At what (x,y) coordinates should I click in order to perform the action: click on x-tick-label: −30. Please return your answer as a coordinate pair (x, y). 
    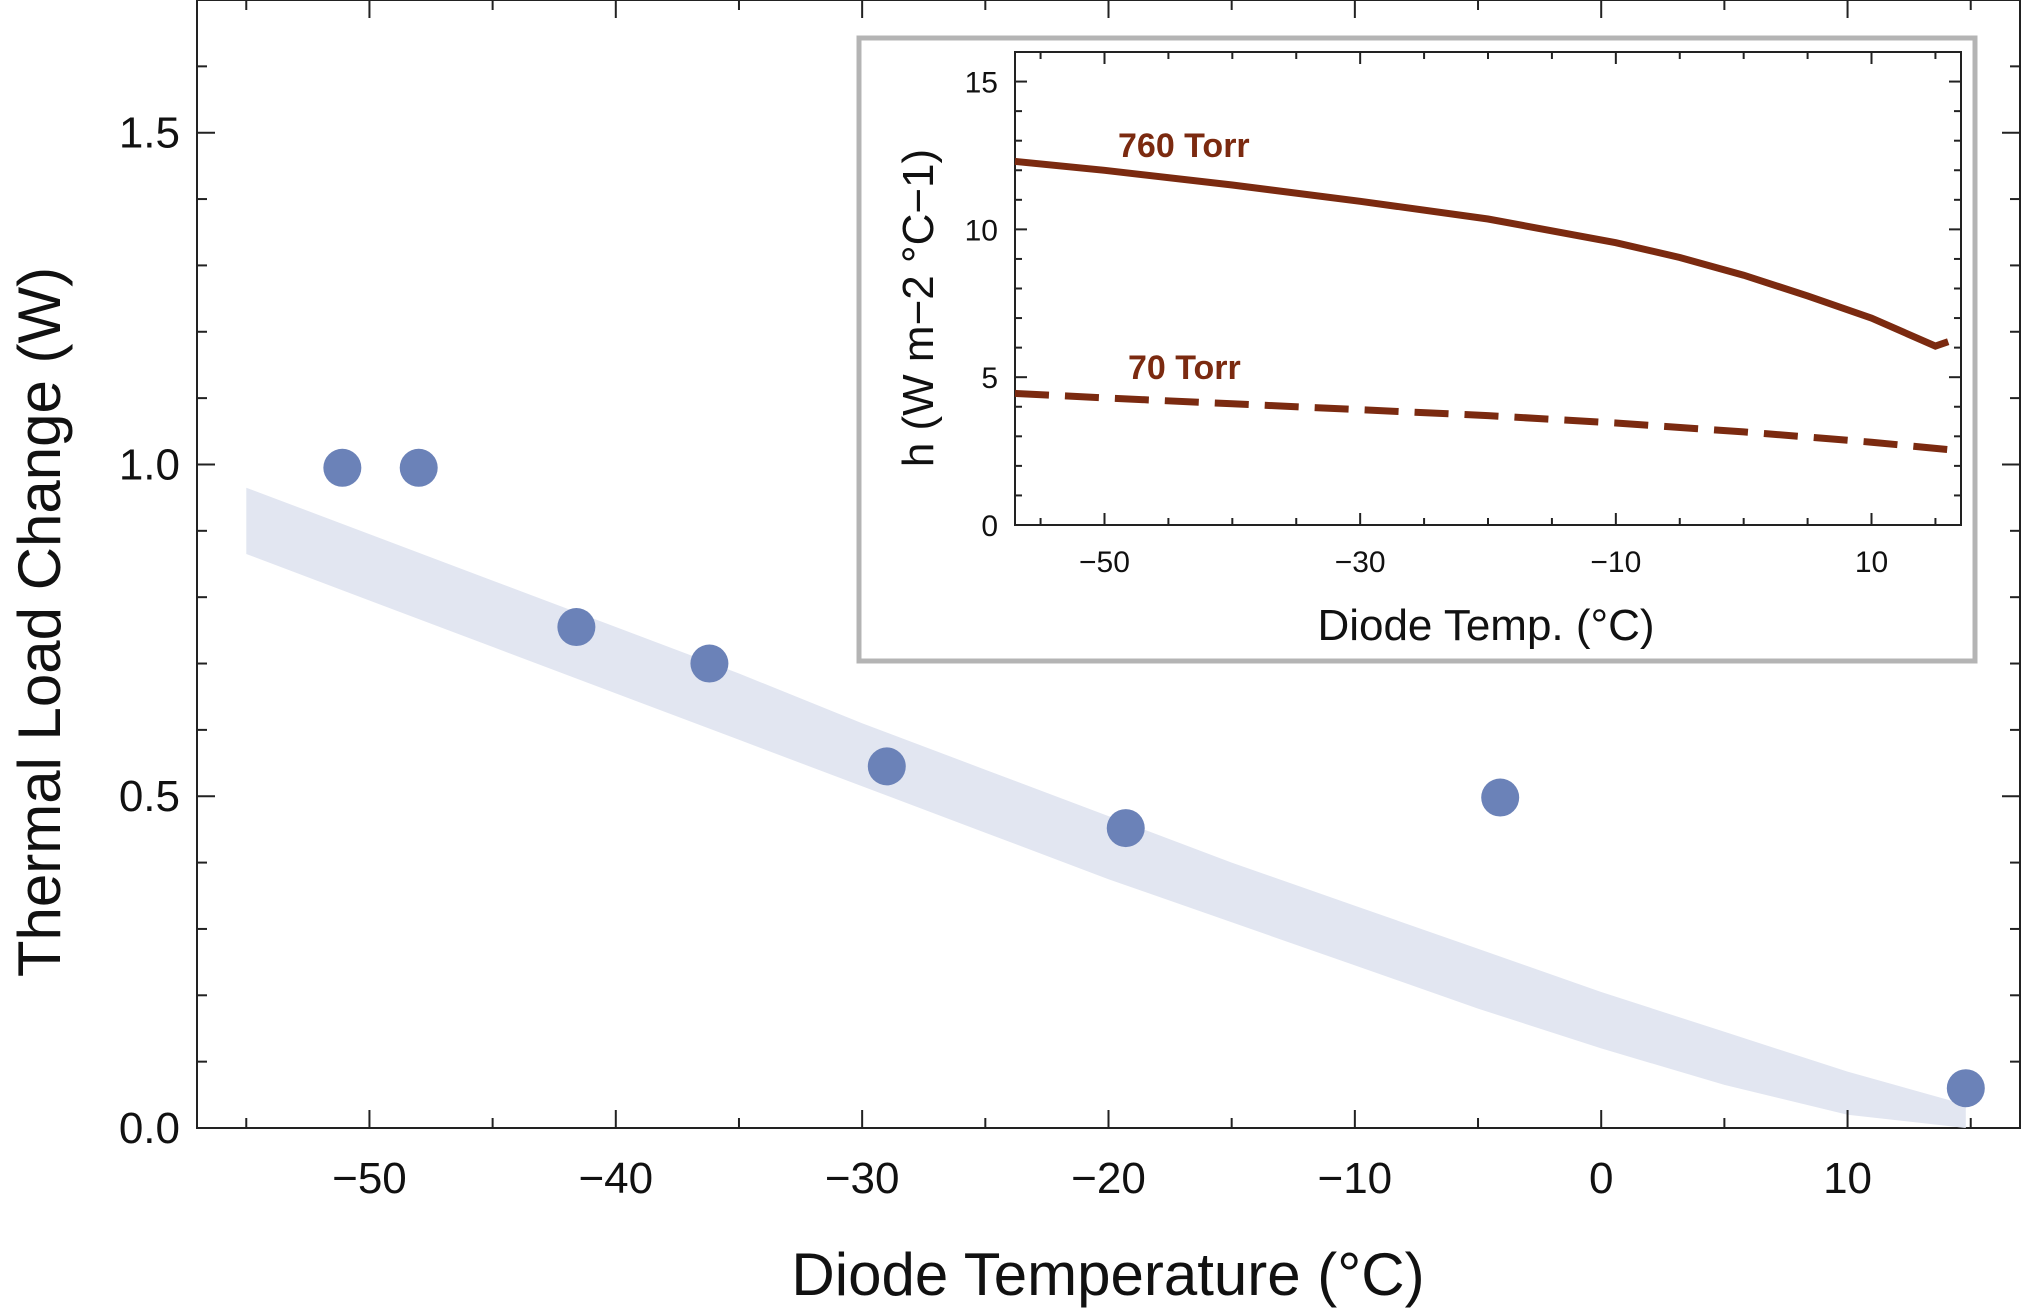
    Looking at the image, I should click on (862, 1178).